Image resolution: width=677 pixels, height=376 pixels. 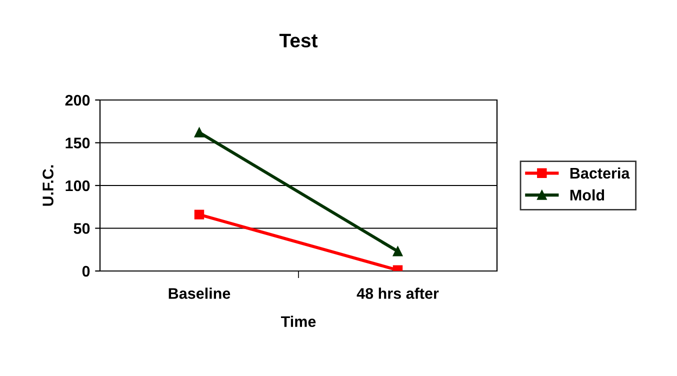 What do you see at coordinates (397, 293) in the screenshot?
I see `x-tick-label: 48 hrs after` at bounding box center [397, 293].